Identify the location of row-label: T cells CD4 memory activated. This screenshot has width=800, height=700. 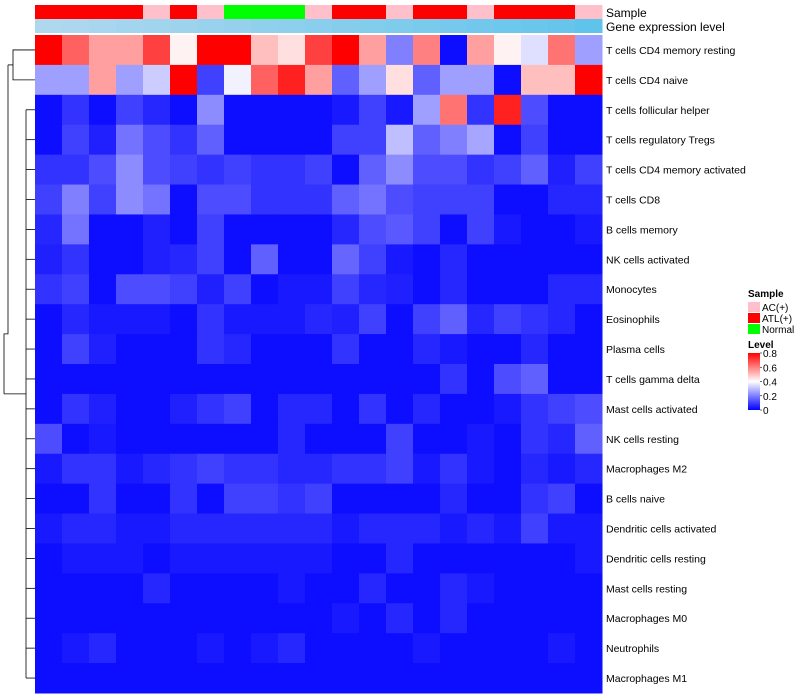
(676, 171).